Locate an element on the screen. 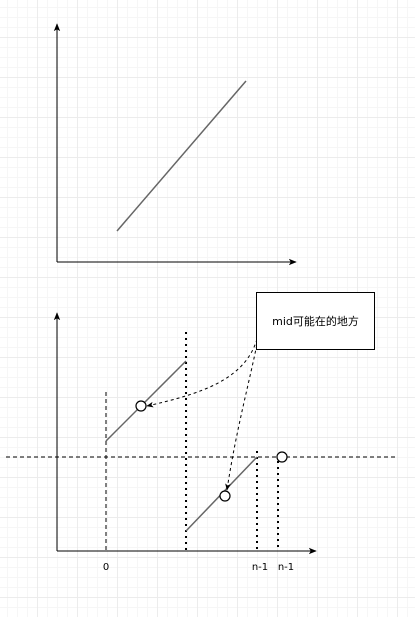  open-end-marker is located at coordinates (282, 457).